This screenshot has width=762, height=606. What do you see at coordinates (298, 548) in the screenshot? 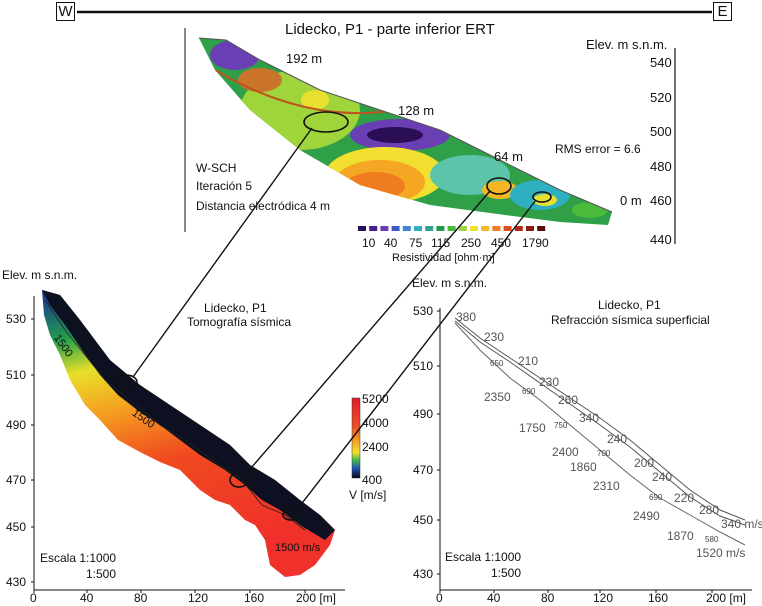
I see `seismic-contour-label: 1500 m/s` at bounding box center [298, 548].